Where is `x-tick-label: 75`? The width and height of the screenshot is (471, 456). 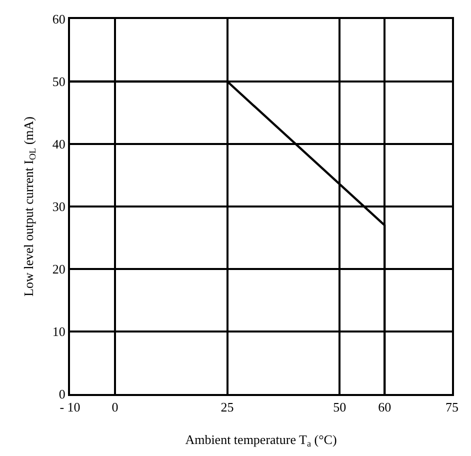
x-tick-label: 75 is located at coordinates (452, 407).